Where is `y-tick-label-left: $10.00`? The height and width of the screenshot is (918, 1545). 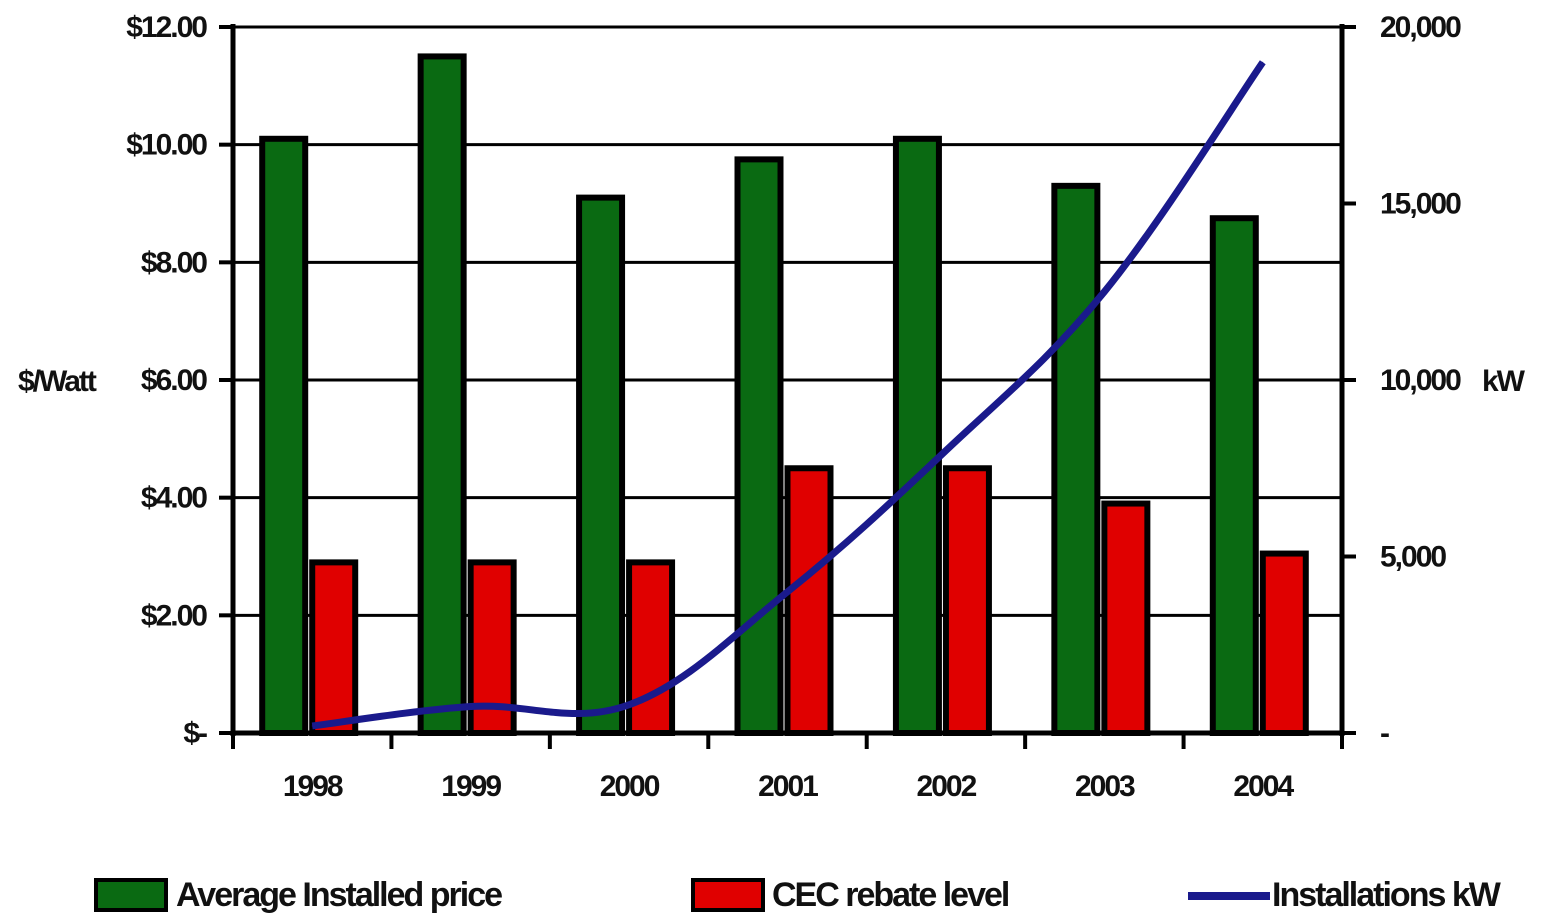
y-tick-label-left: $10.00 is located at coordinates (166, 145).